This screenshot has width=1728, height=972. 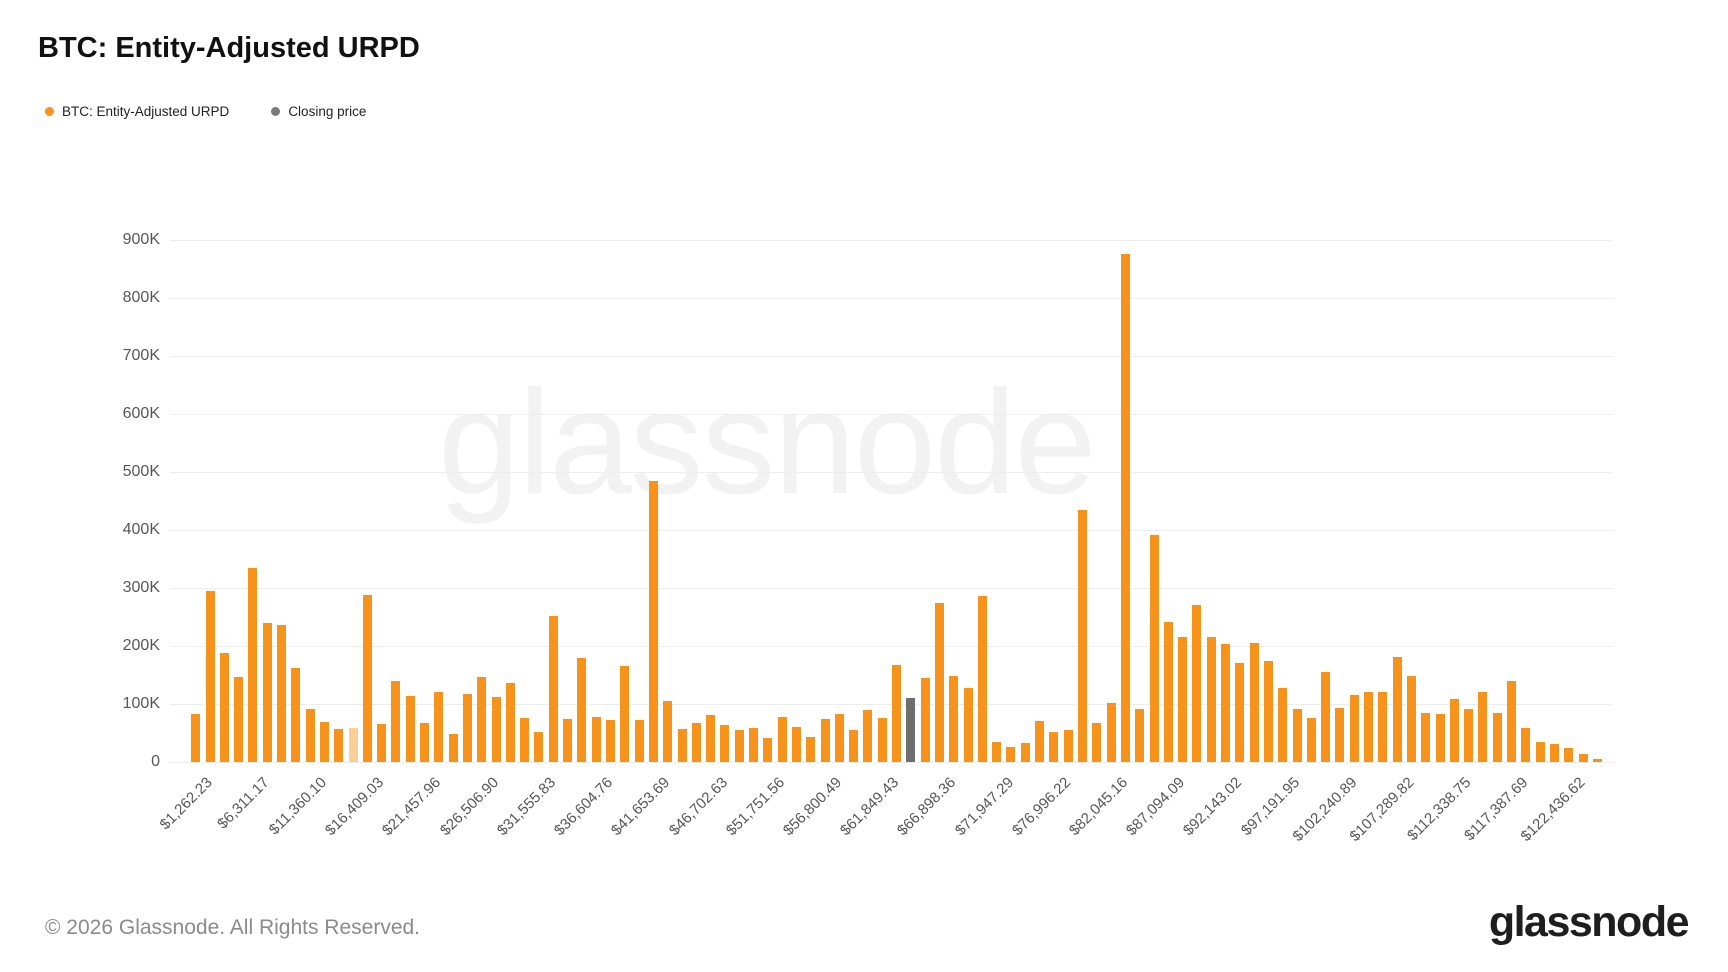 What do you see at coordinates (911, 729) in the screenshot?
I see `closing-price-bar` at bounding box center [911, 729].